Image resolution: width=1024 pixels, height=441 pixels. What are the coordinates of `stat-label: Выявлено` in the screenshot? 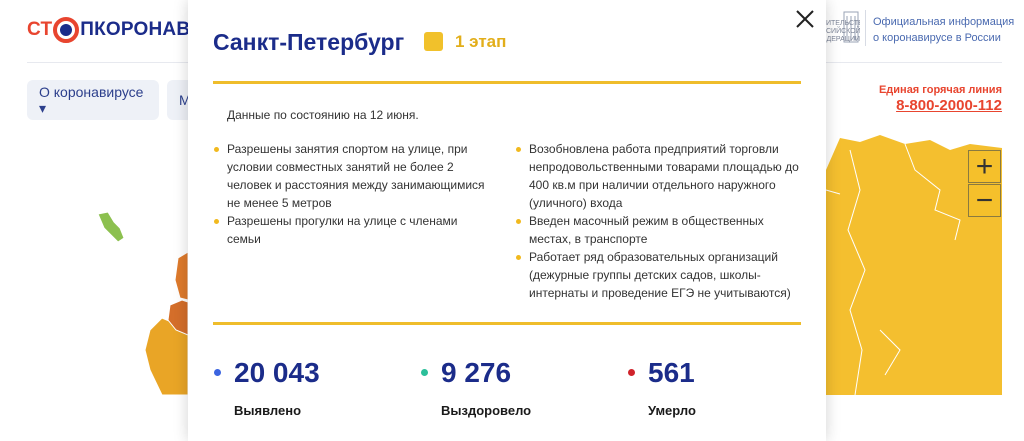 It's located at (268, 410).